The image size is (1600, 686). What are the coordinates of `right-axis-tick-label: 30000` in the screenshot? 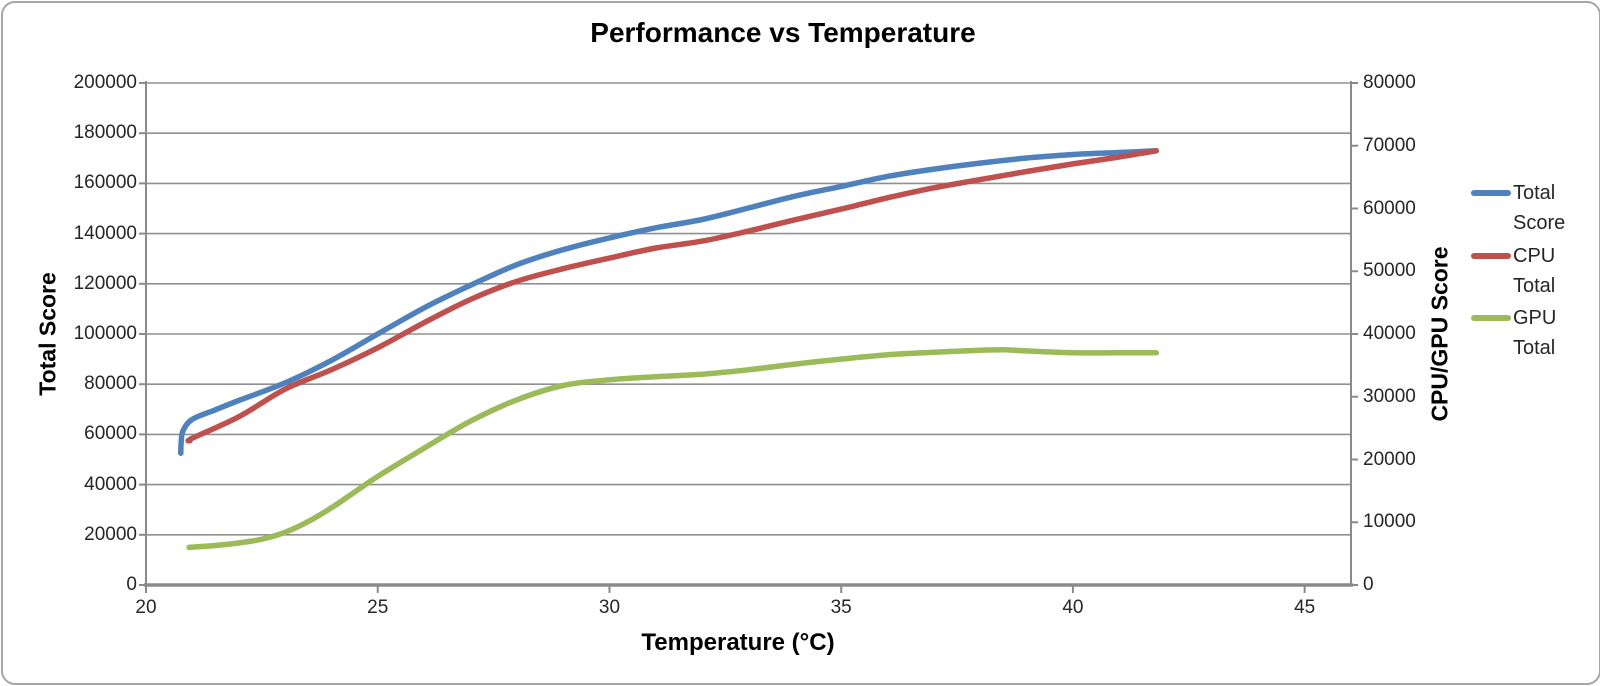 It's located at (1389, 396).